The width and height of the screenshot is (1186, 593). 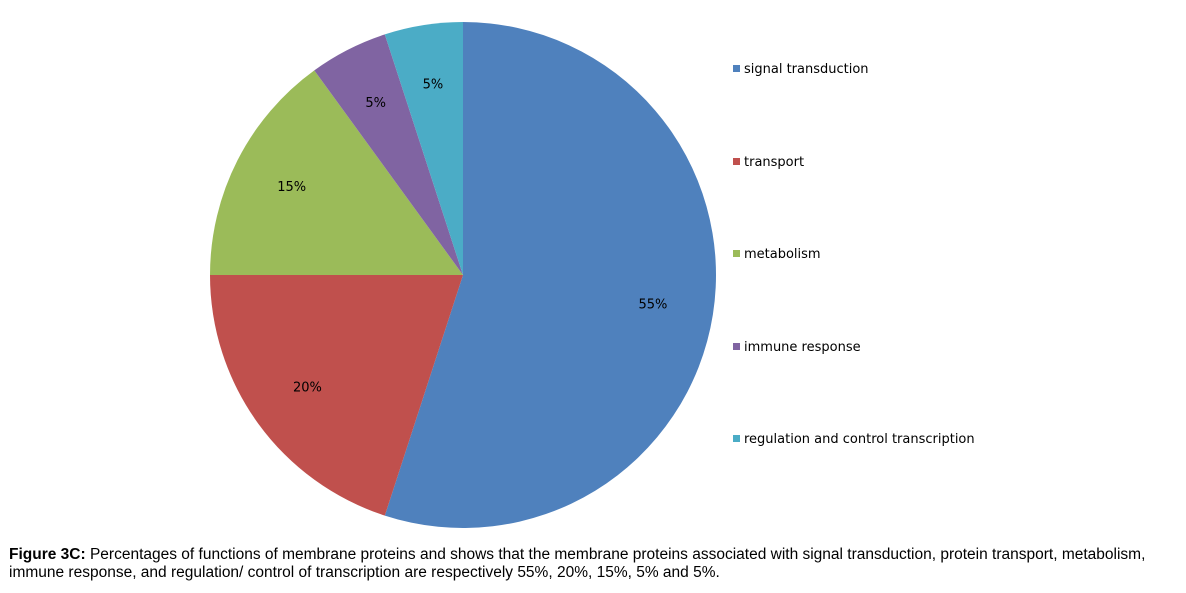 I want to click on legend-label: metabolism, so click(x=782, y=254).